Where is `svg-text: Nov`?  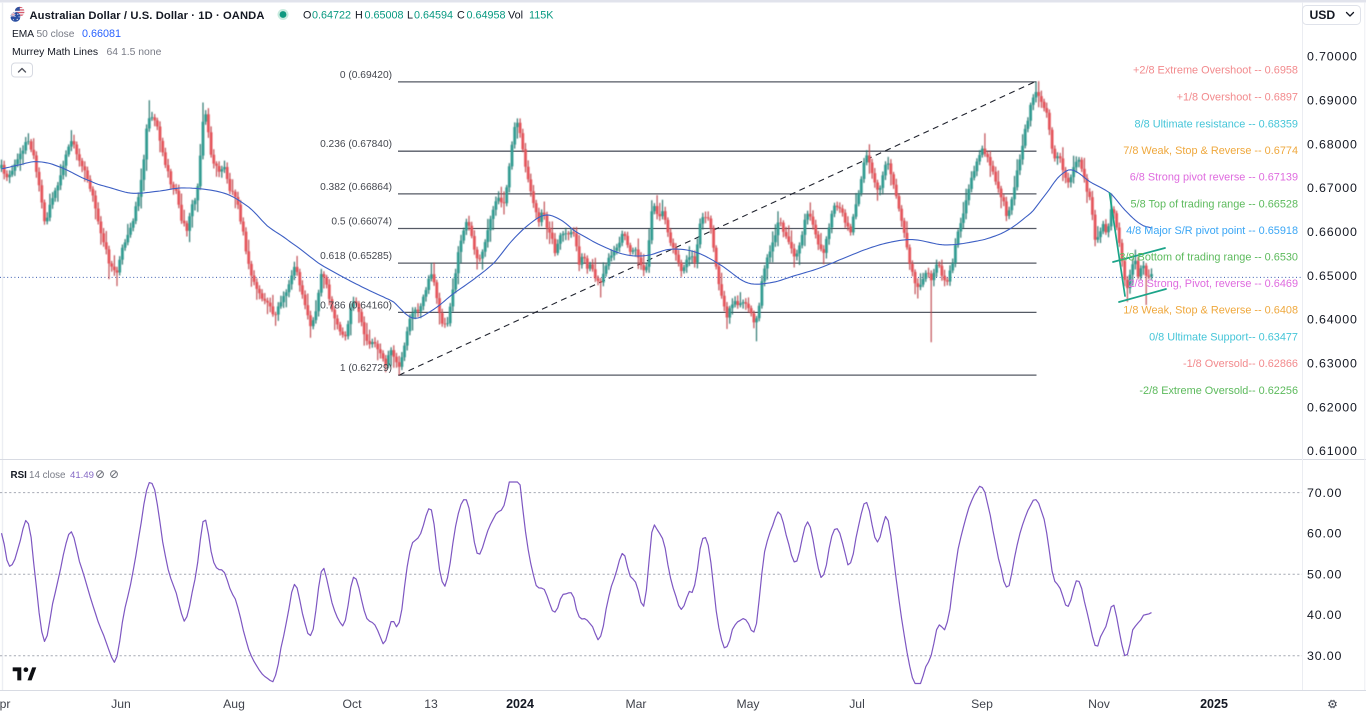 svg-text: Nov is located at coordinates (1099, 704).